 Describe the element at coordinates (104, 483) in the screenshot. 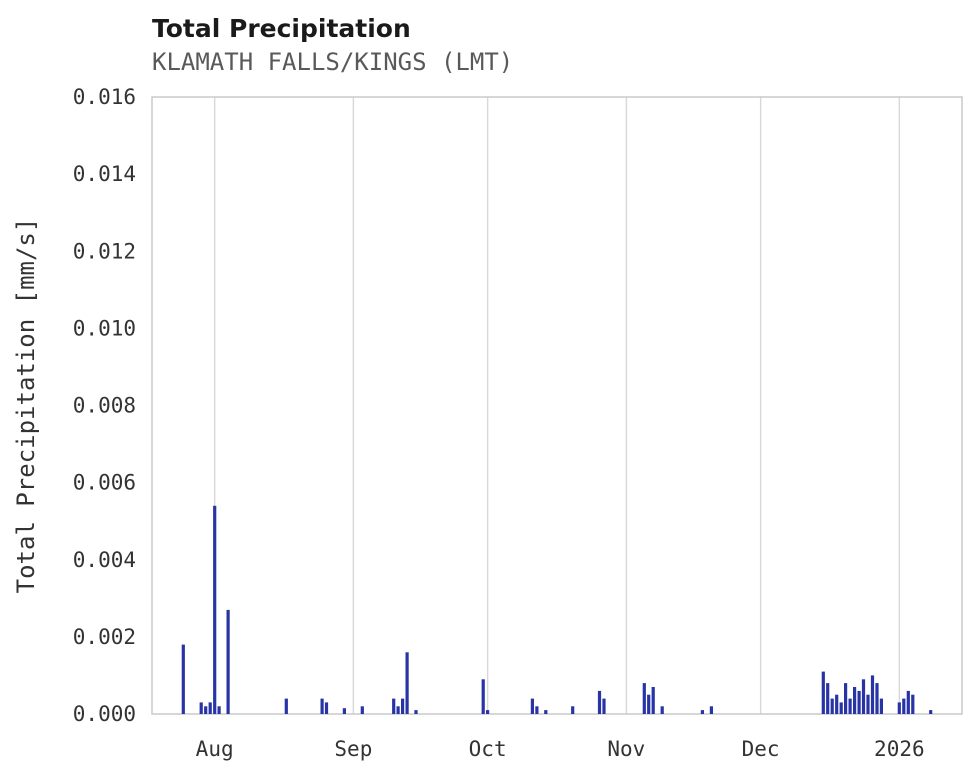

I see `y-tick-label: 0.006` at that location.